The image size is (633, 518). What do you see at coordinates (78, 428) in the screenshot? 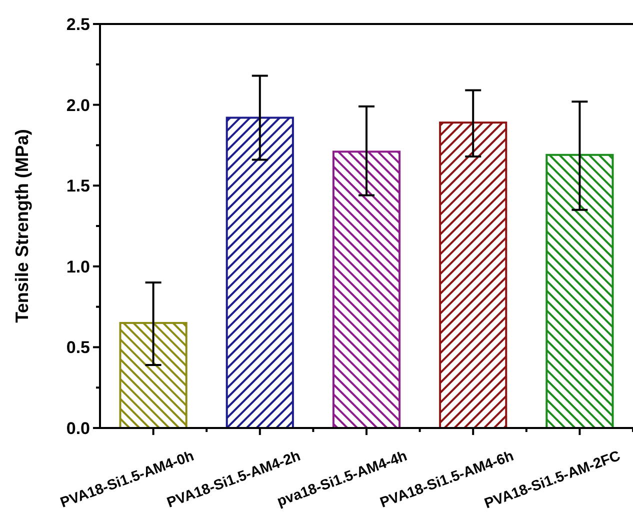
I see `y-tick-label: 0.0` at bounding box center [78, 428].